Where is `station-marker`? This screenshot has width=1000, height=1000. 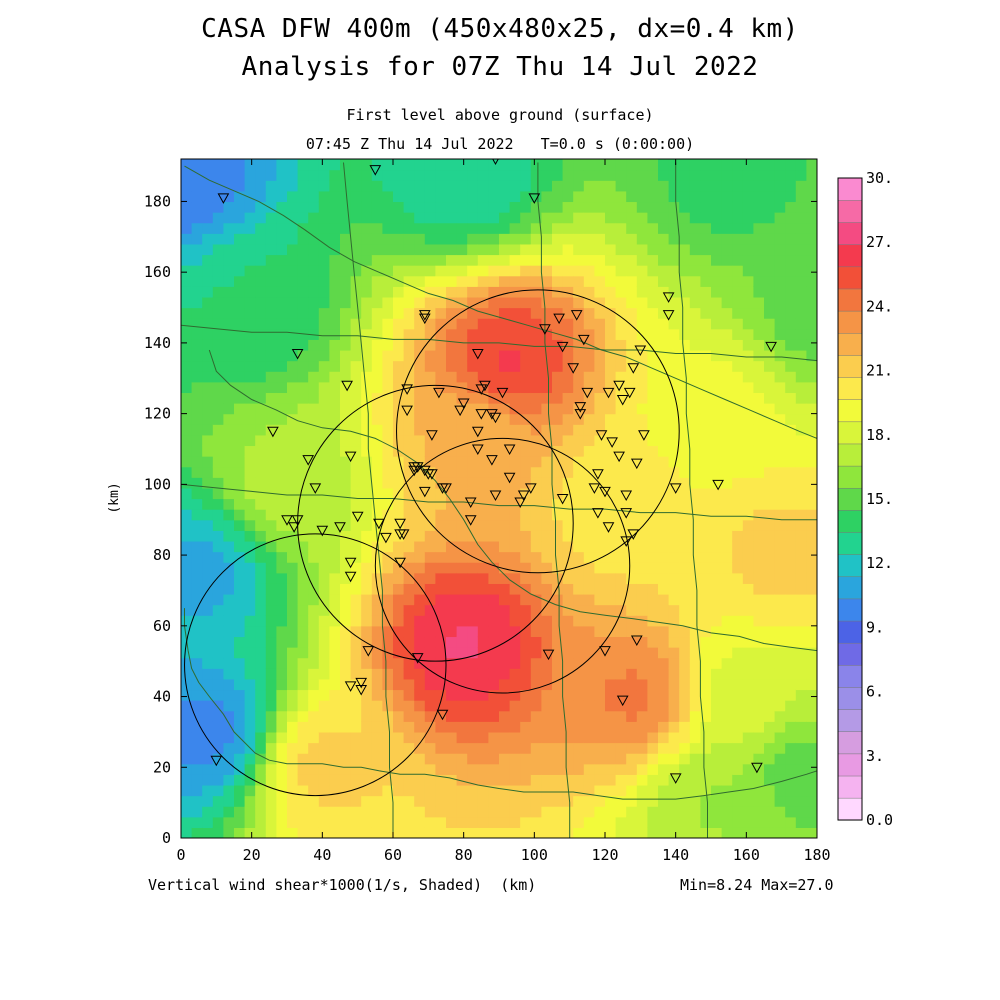 station-marker is located at coordinates (608, 393).